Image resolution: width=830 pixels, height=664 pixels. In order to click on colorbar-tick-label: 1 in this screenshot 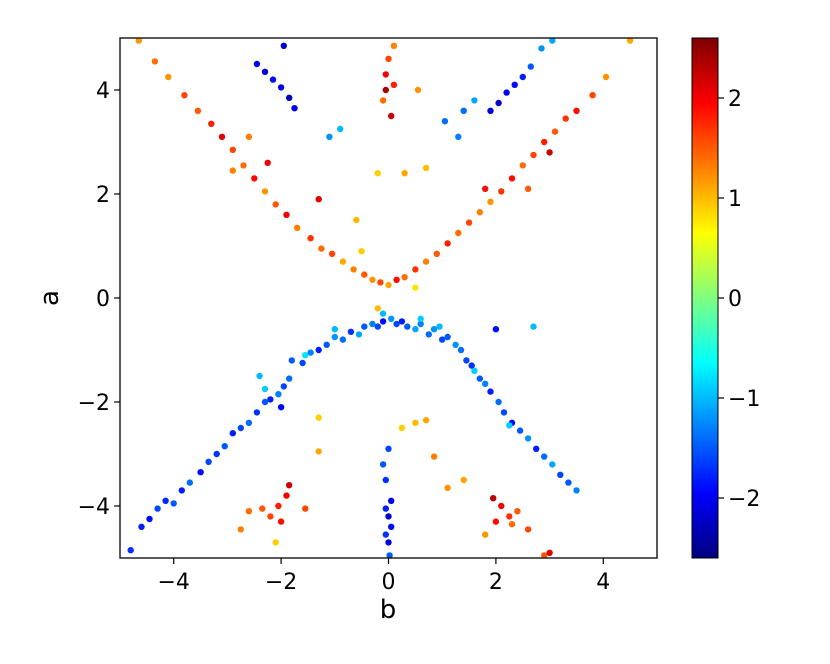, I will do `click(735, 199)`.